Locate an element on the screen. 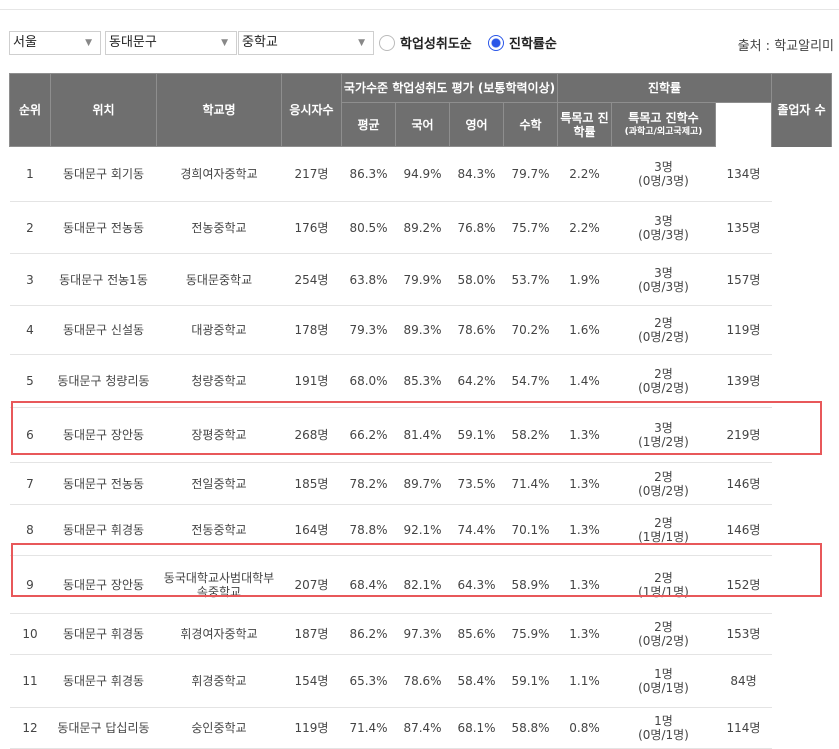 This screenshot has height=749, width=839. radio-on-icon is located at coordinates (496, 43).